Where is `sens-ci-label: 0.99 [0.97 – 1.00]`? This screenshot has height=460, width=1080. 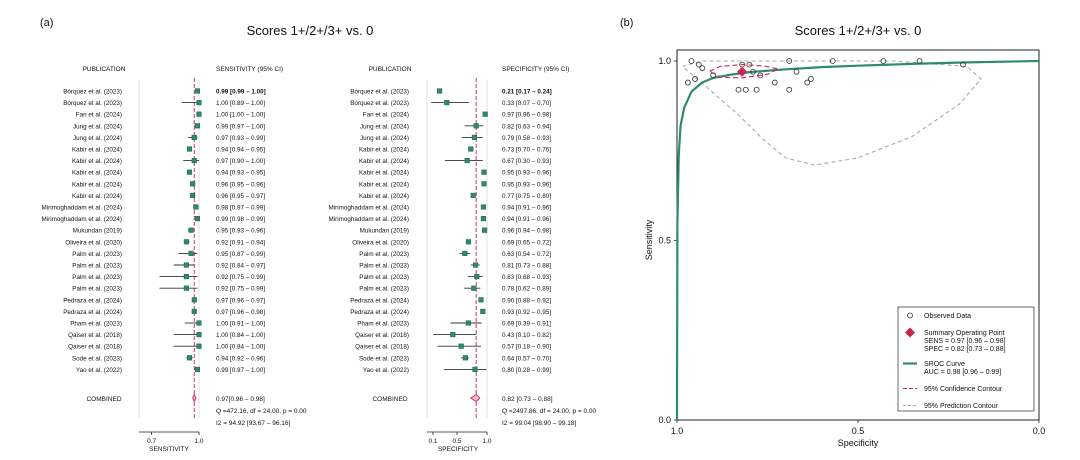 sens-ci-label: 0.99 [0.97 – 1.00] is located at coordinates (240, 126).